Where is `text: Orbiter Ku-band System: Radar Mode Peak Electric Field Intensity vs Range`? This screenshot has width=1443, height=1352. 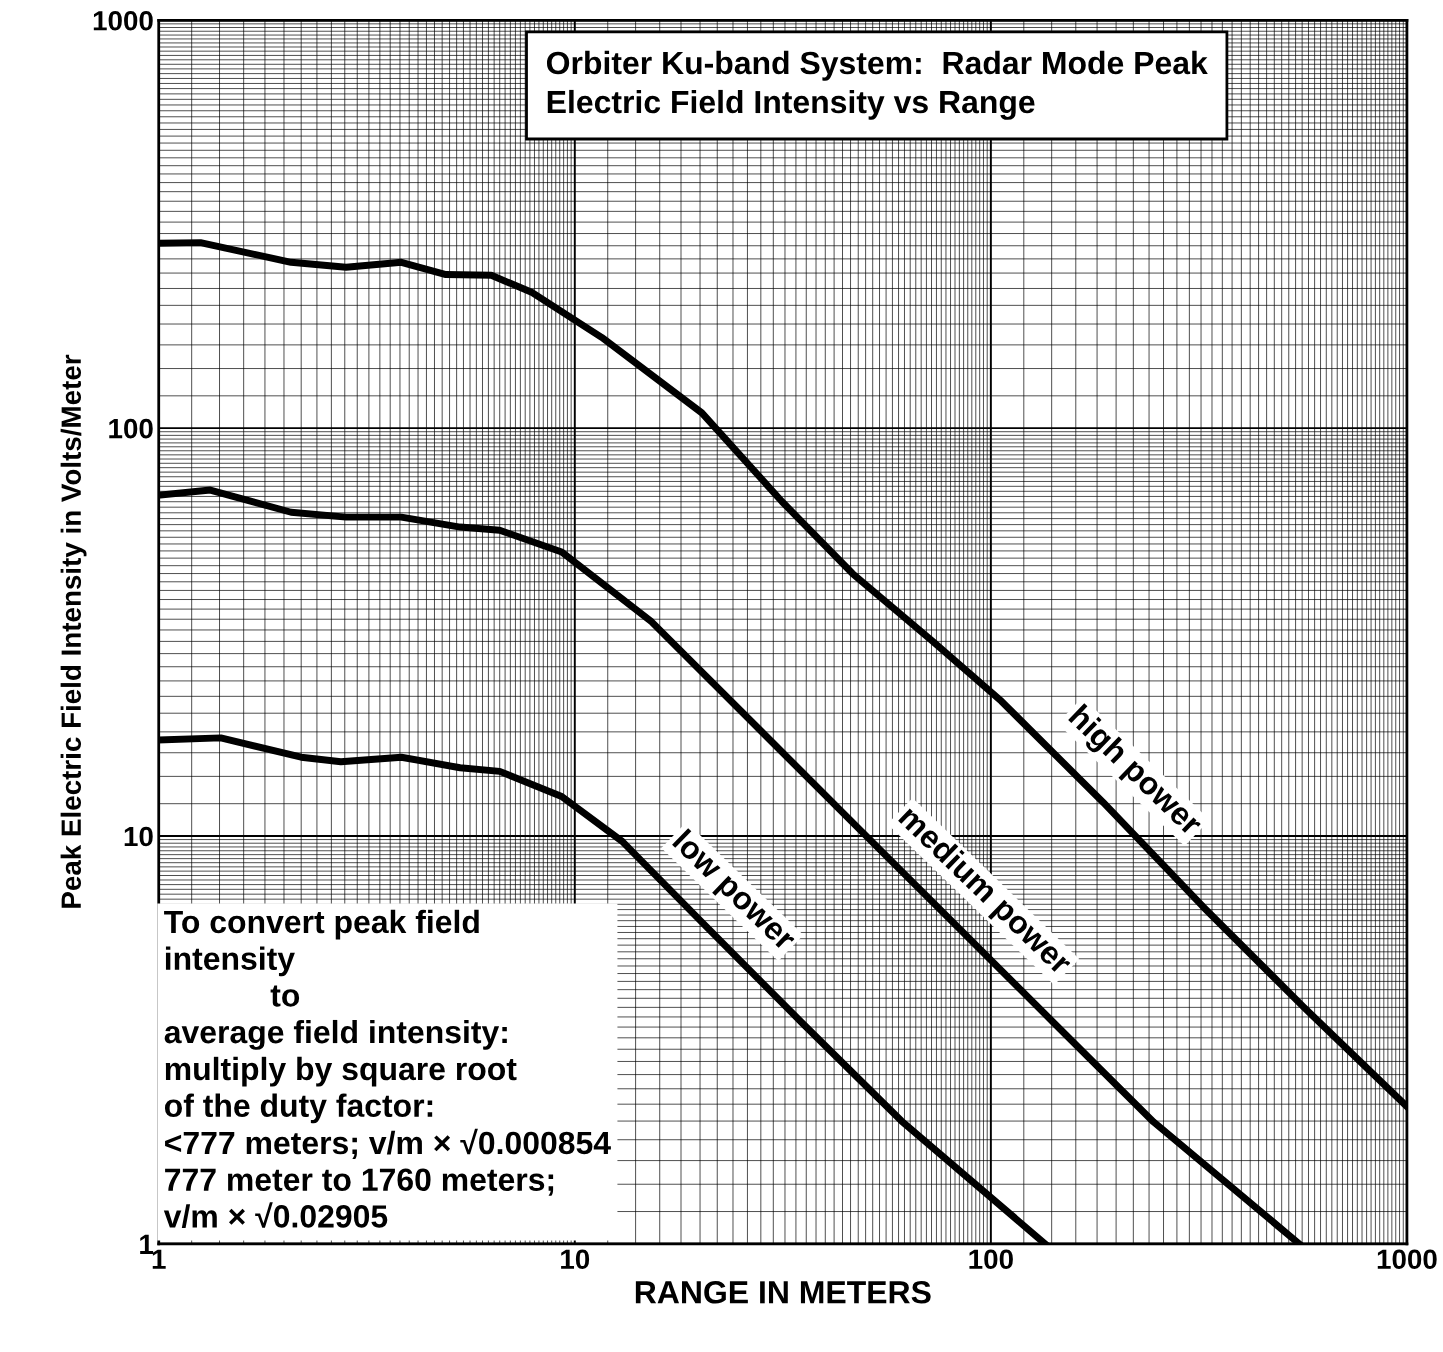 text: Orbiter Ku-band System: Radar Mode Peak Electric Field Intensity vs Range is located at coordinates (877, 85).